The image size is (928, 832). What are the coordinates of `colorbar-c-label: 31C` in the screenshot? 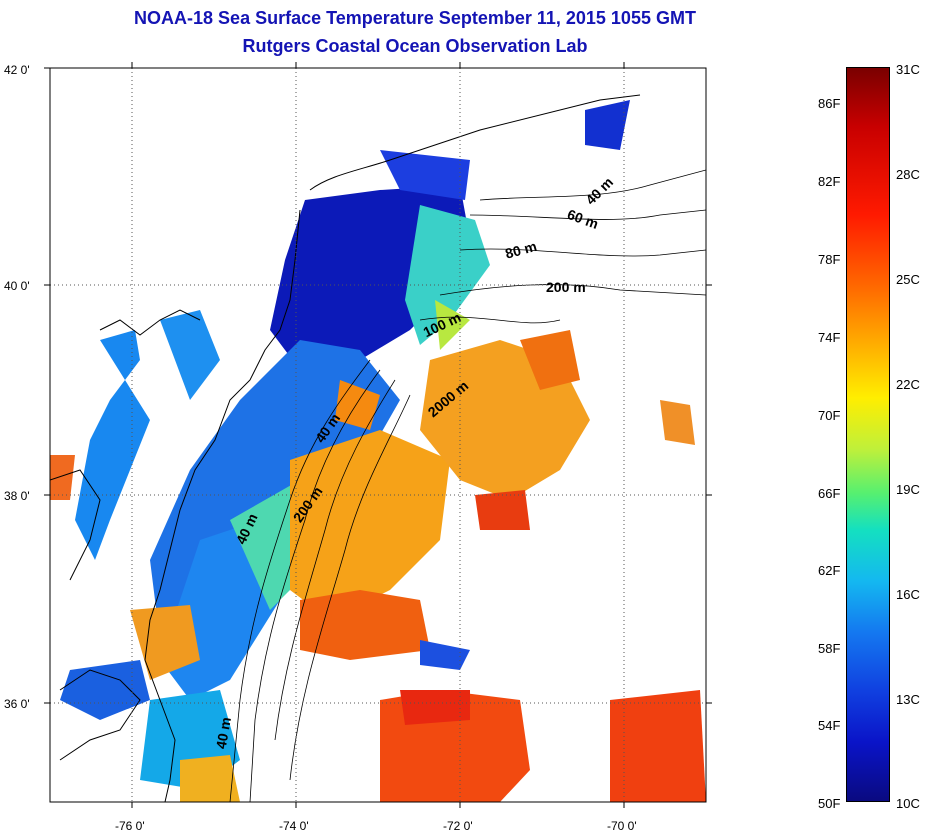 It's located at (908, 69).